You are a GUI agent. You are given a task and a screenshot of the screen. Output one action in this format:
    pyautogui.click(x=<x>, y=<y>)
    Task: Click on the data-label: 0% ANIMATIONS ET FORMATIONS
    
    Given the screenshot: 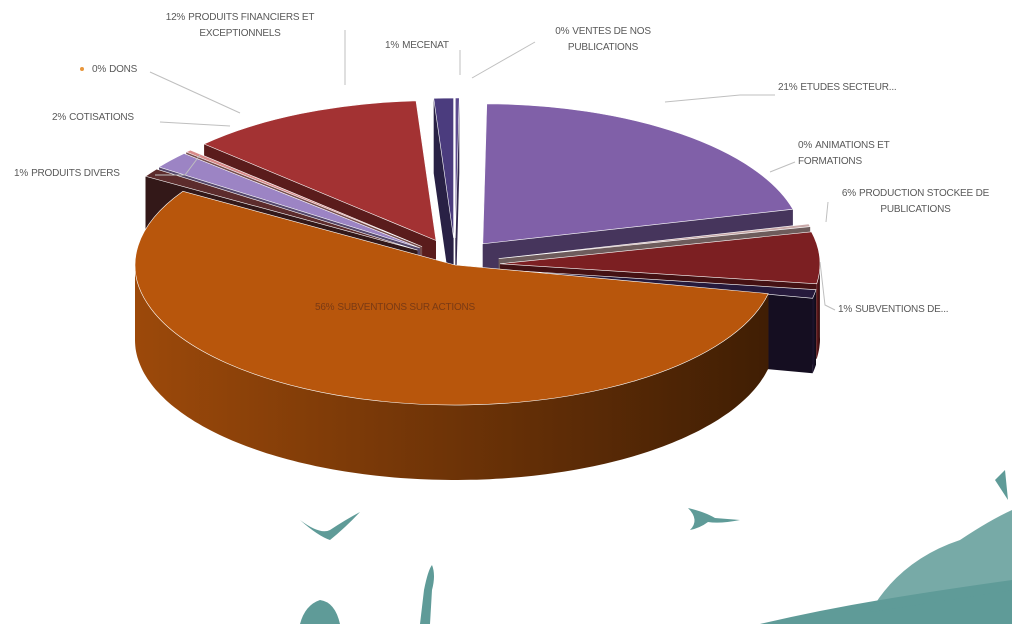 What is the action you would take?
    pyautogui.click(x=853, y=154)
    